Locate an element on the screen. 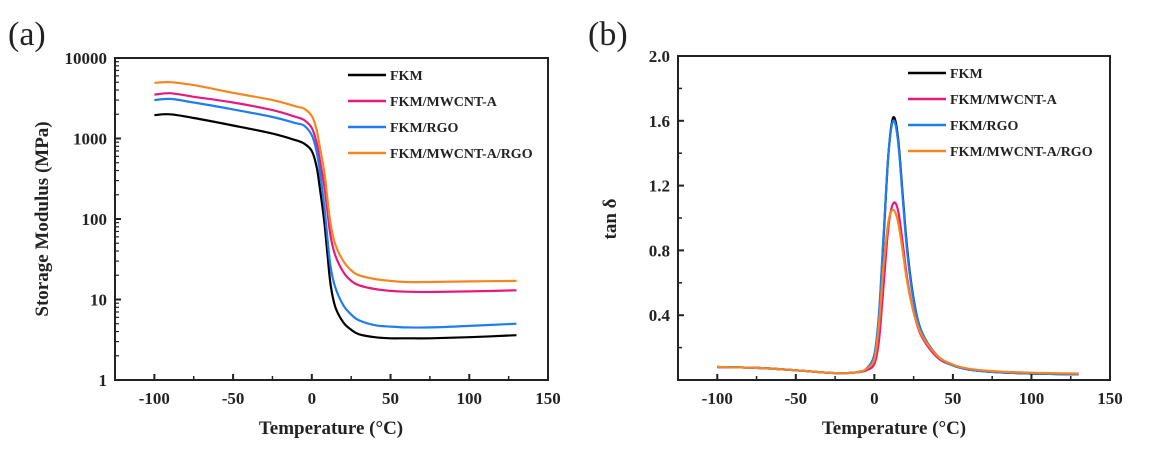 Image resolution: width=1149 pixels, height=452 pixels. y-axis-title-b: tan δ is located at coordinates (610, 218).